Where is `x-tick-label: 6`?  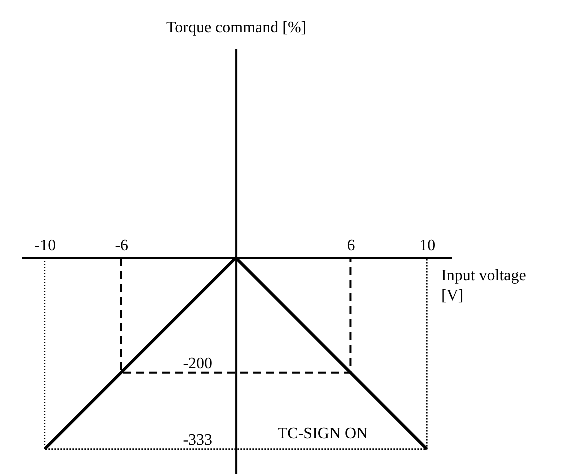
x-tick-label: 6 is located at coordinates (351, 246).